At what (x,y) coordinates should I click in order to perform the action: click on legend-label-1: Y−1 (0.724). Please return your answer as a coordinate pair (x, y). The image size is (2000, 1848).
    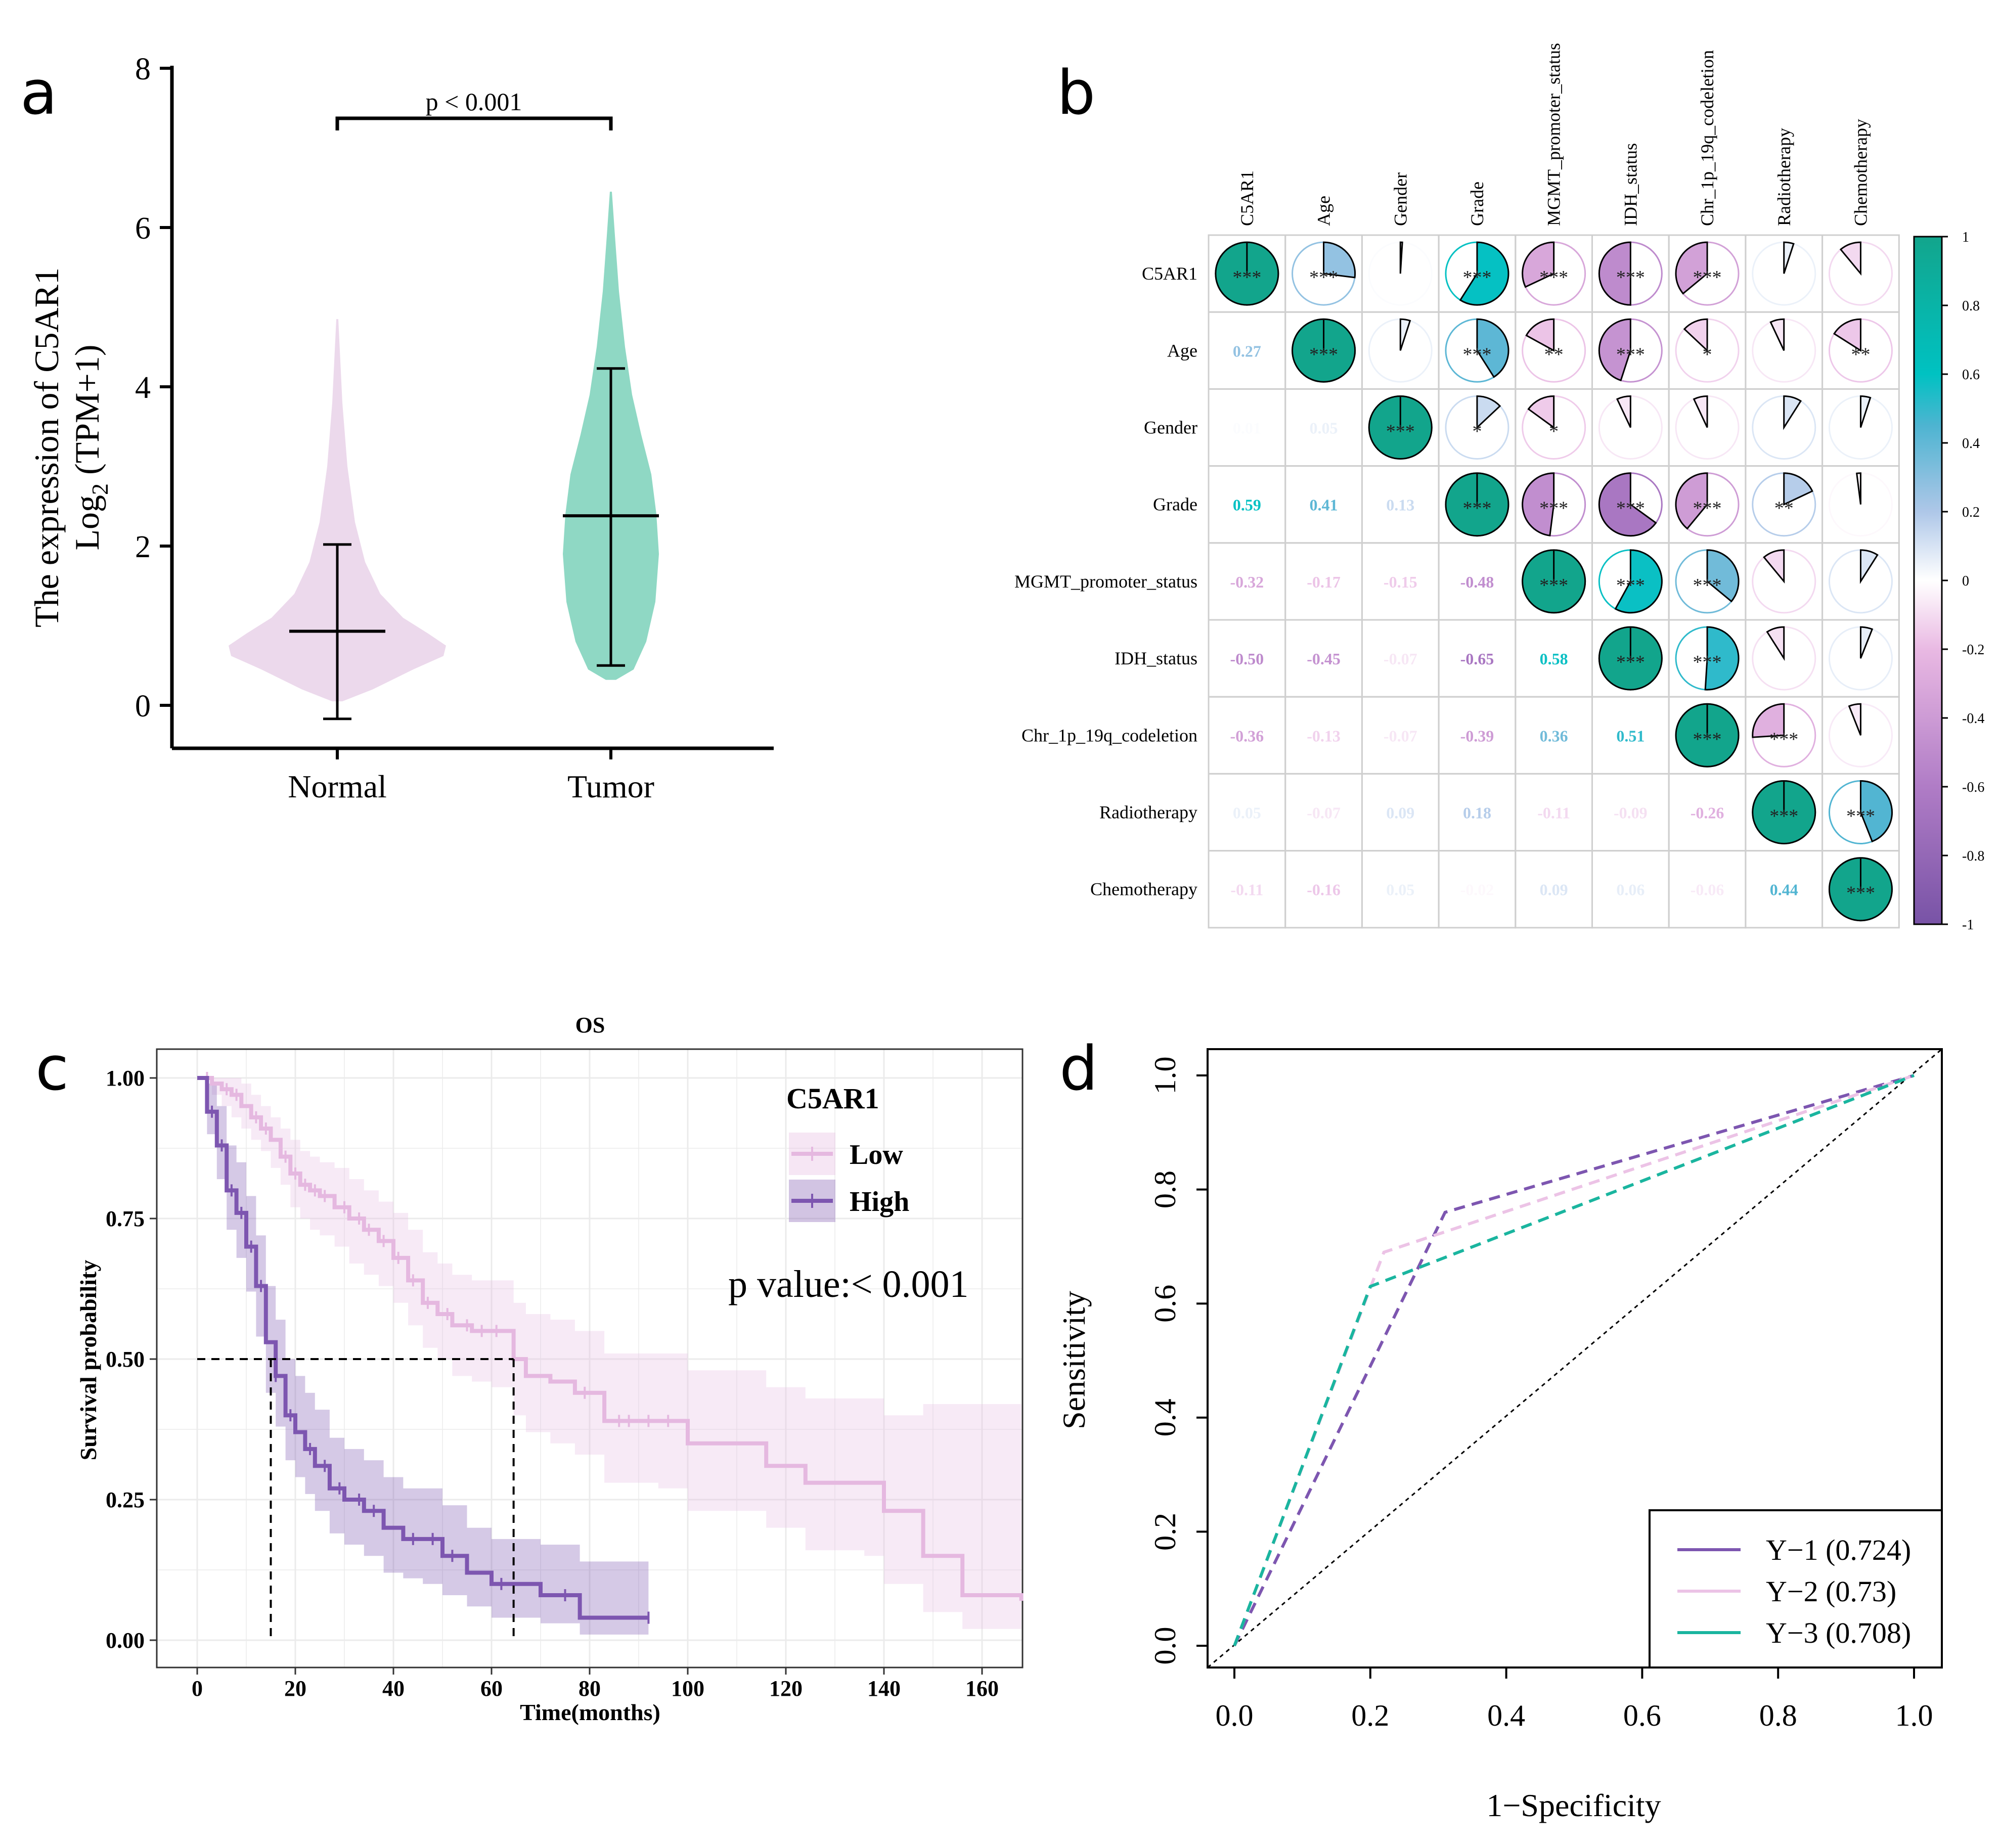
    Looking at the image, I should click on (1838, 1550).